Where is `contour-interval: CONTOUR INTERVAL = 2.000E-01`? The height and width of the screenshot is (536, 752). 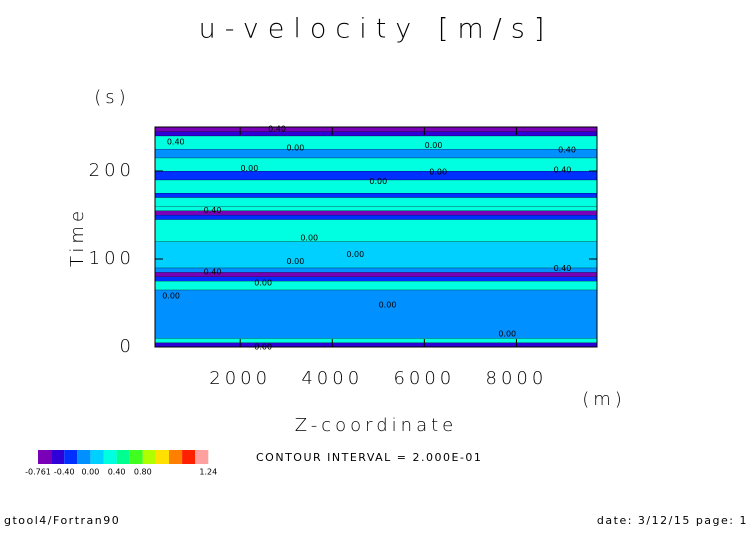 contour-interval: CONTOUR INTERVAL = 2.000E-01 is located at coordinates (369, 457).